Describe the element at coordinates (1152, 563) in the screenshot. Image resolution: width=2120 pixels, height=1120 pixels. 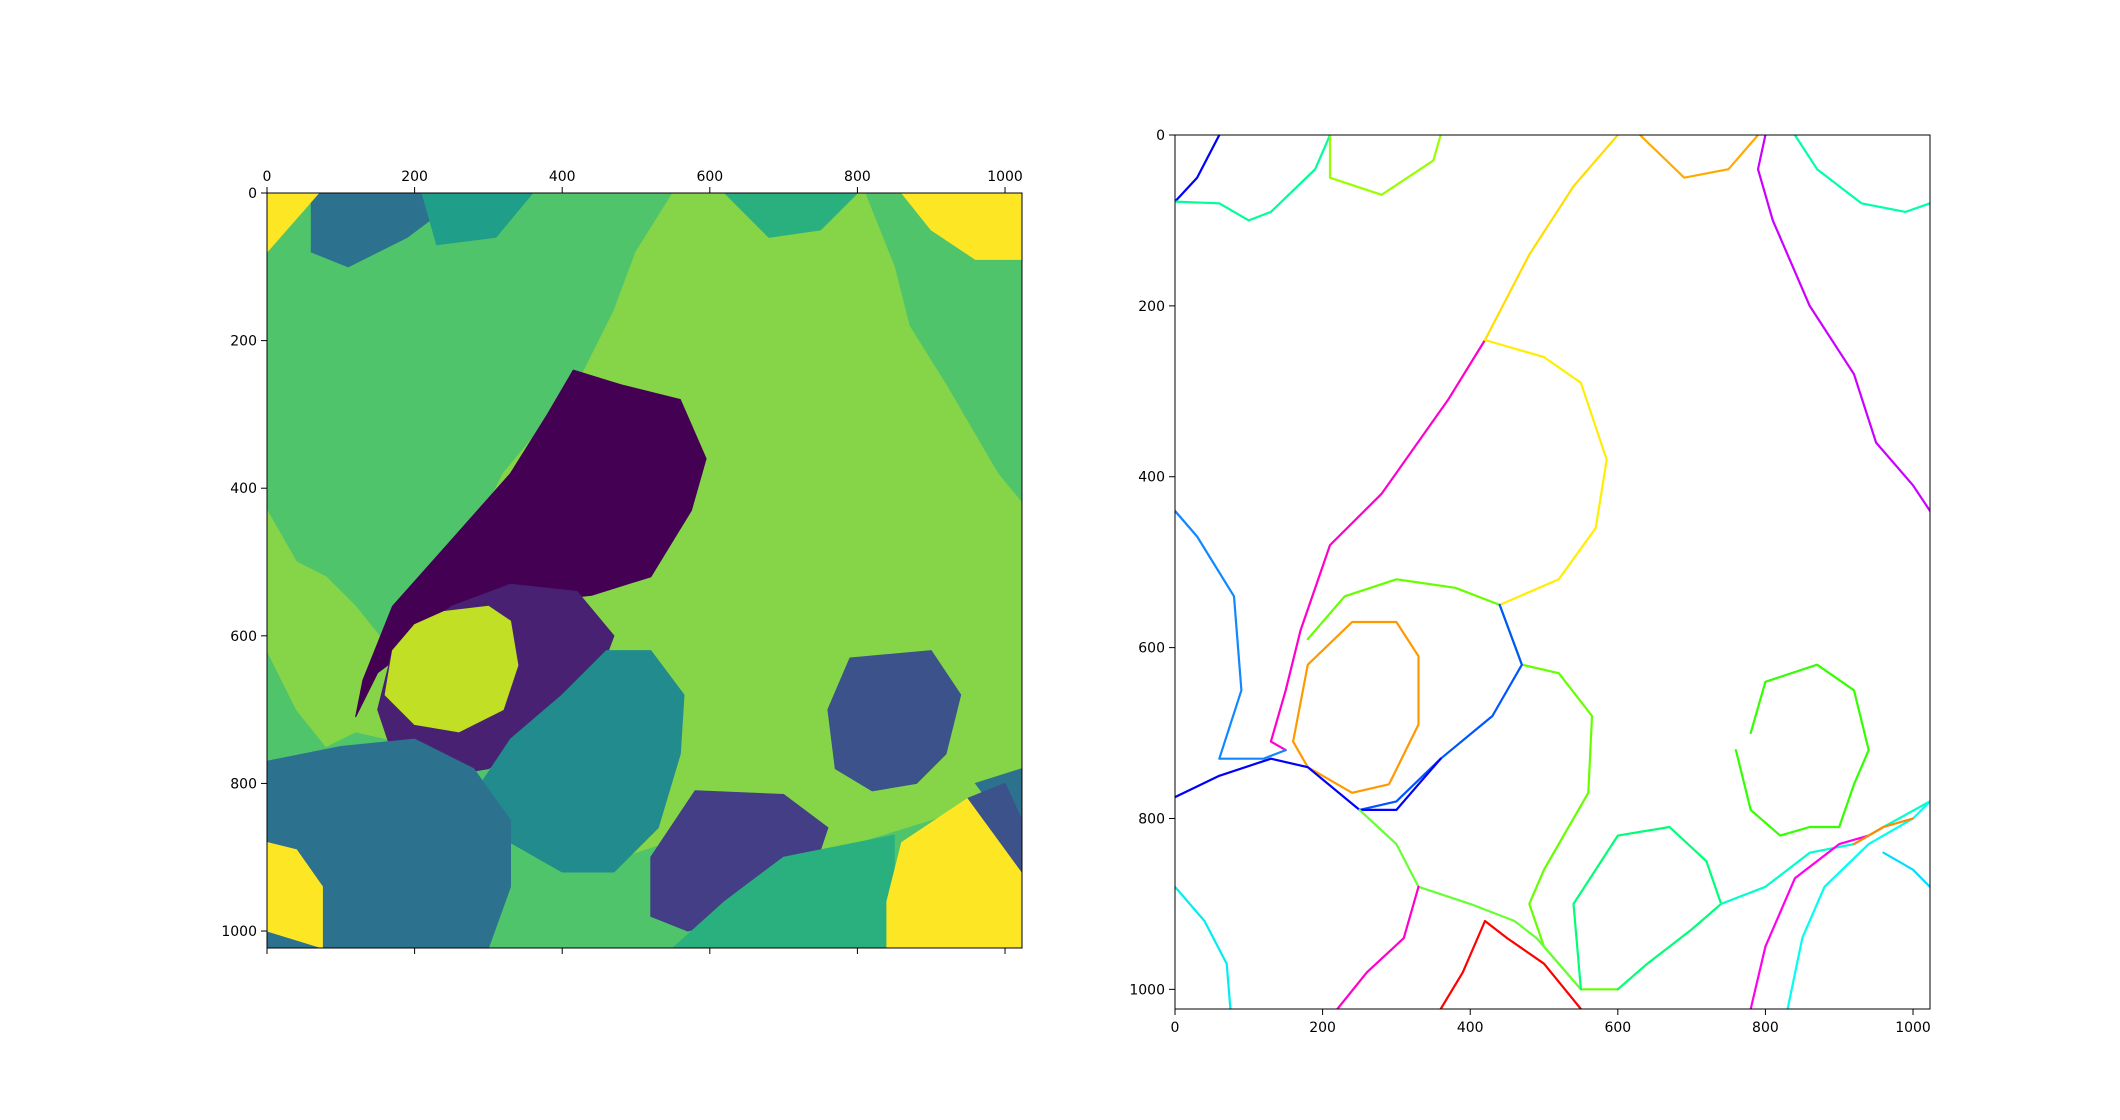
I see `right-y-axis-ticks: 0 200 400 600 800 1000` at that location.